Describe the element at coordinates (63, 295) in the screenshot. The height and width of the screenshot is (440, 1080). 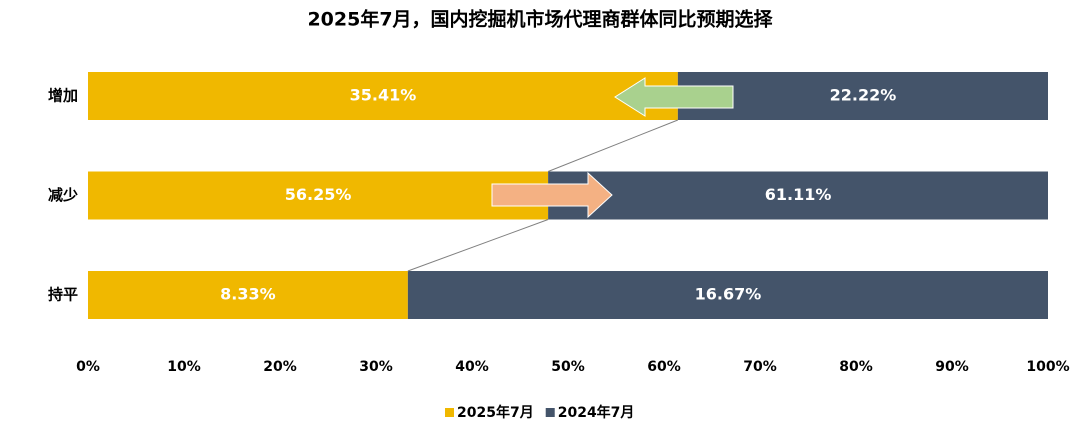
I see `y-tick-label: 持平` at that location.